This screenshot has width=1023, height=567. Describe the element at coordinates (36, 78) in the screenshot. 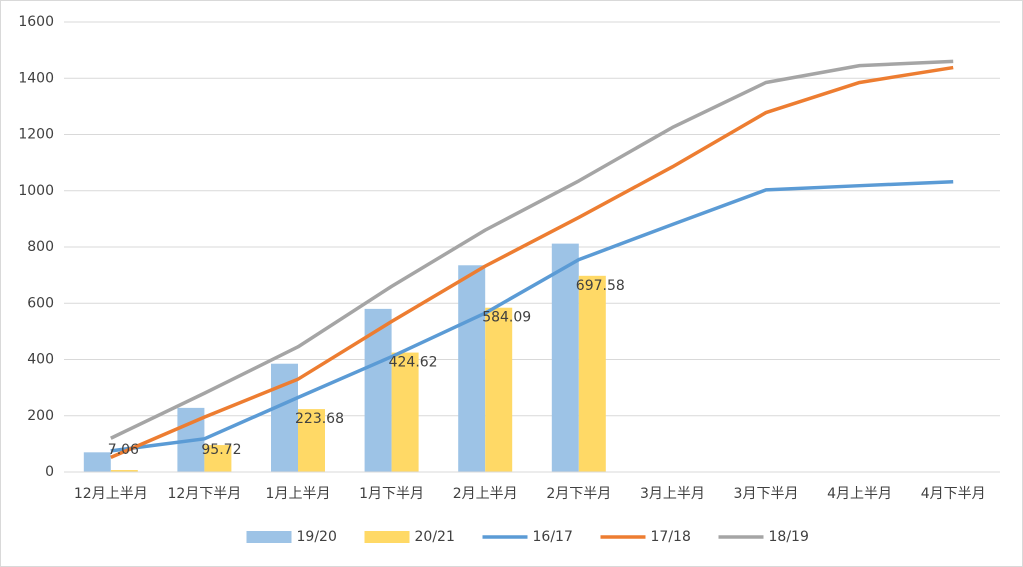

I see `y-tick-label: 1400` at that location.